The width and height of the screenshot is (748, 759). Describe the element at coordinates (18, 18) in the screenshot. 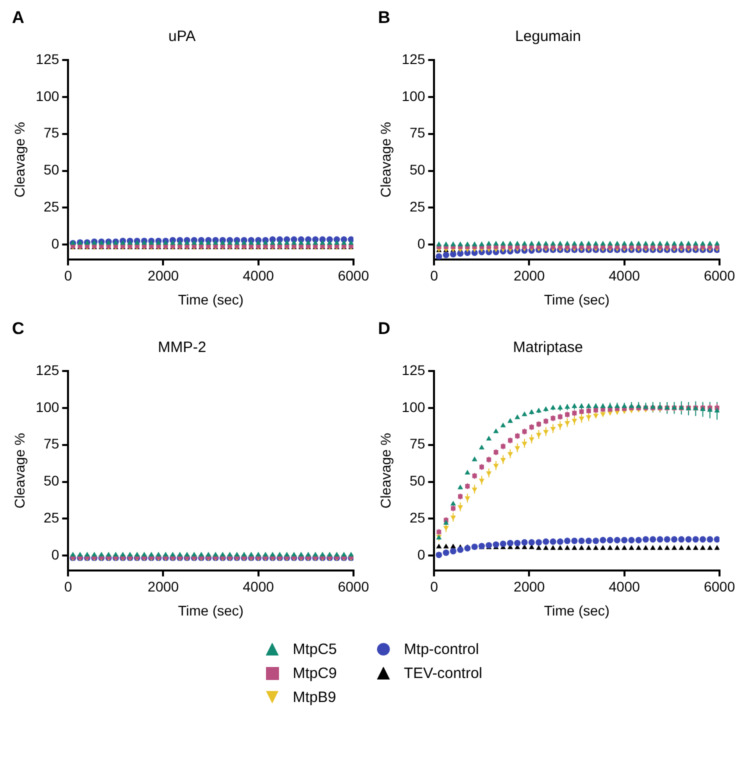

I see `text: A` at that location.